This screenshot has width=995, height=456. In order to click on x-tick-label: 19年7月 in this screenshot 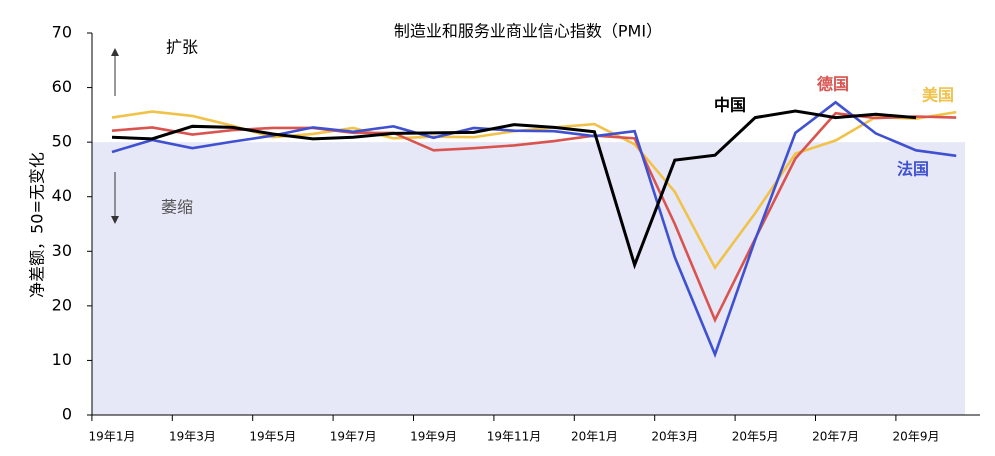, I will do `click(353, 437)`.